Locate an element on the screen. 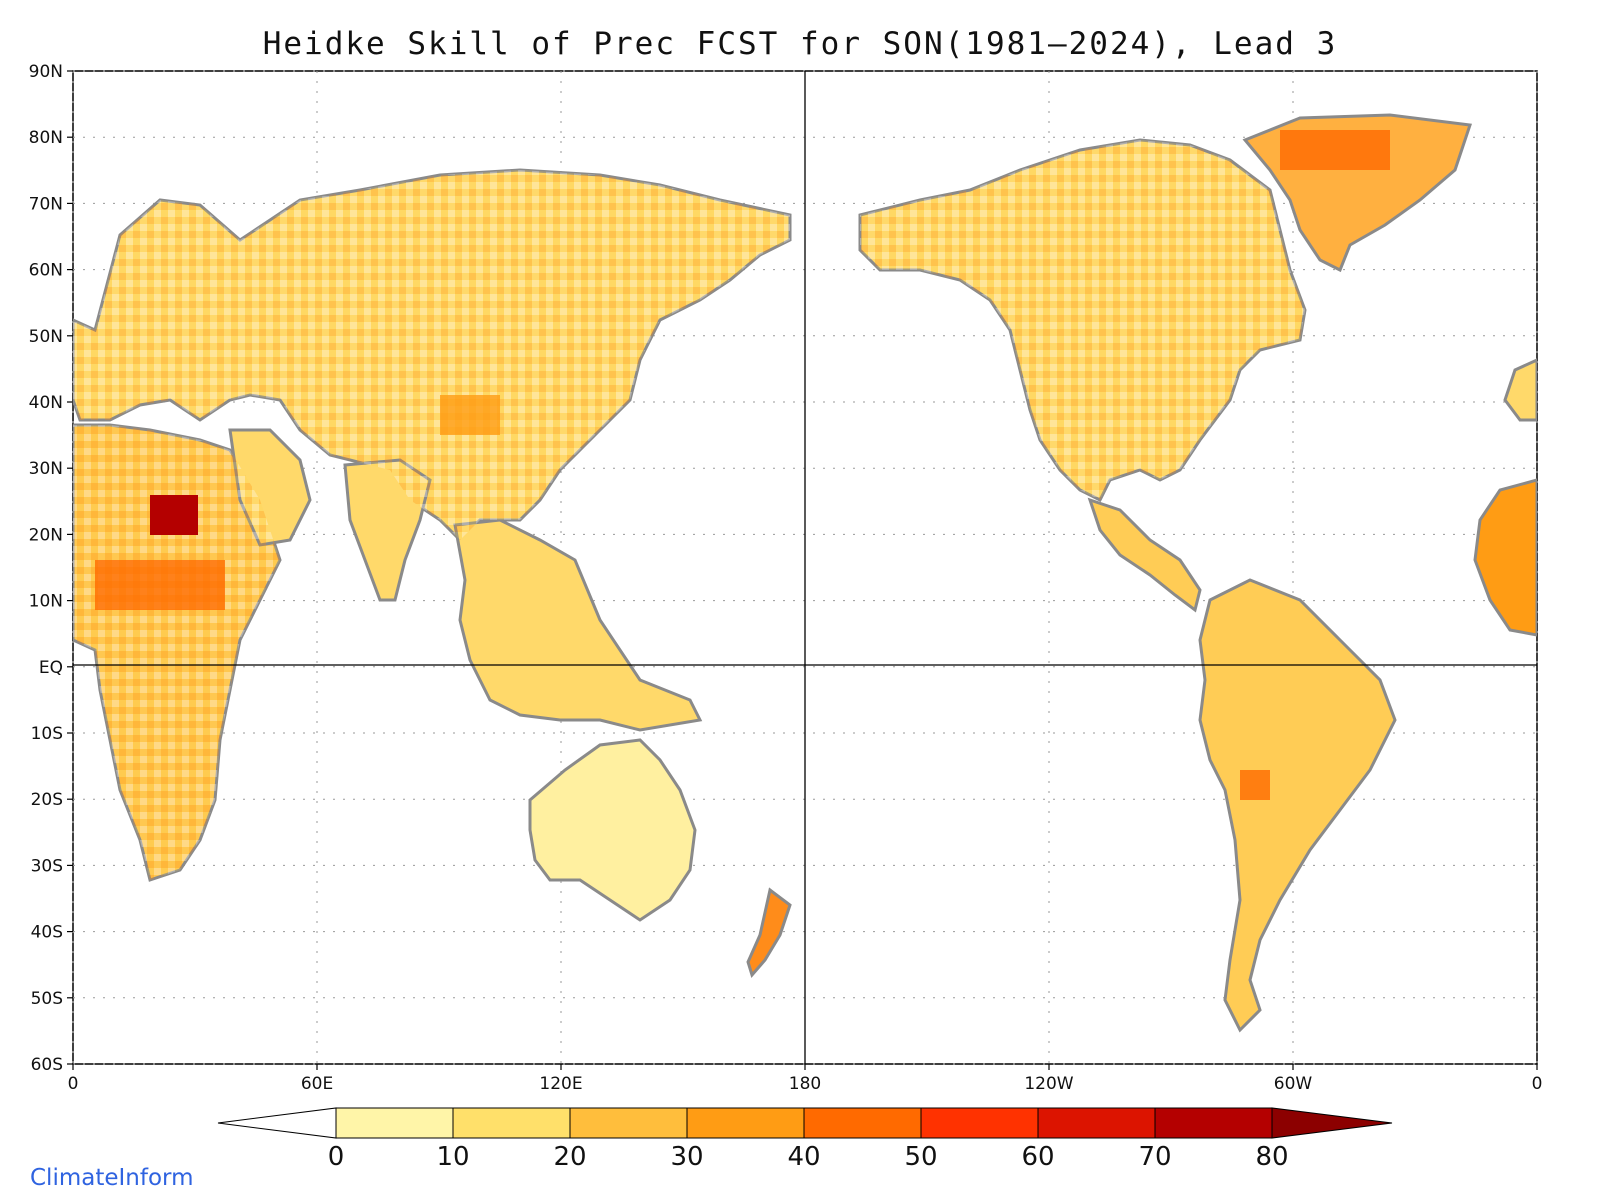  colorbar-label: 70 is located at coordinates (1154, 1157).